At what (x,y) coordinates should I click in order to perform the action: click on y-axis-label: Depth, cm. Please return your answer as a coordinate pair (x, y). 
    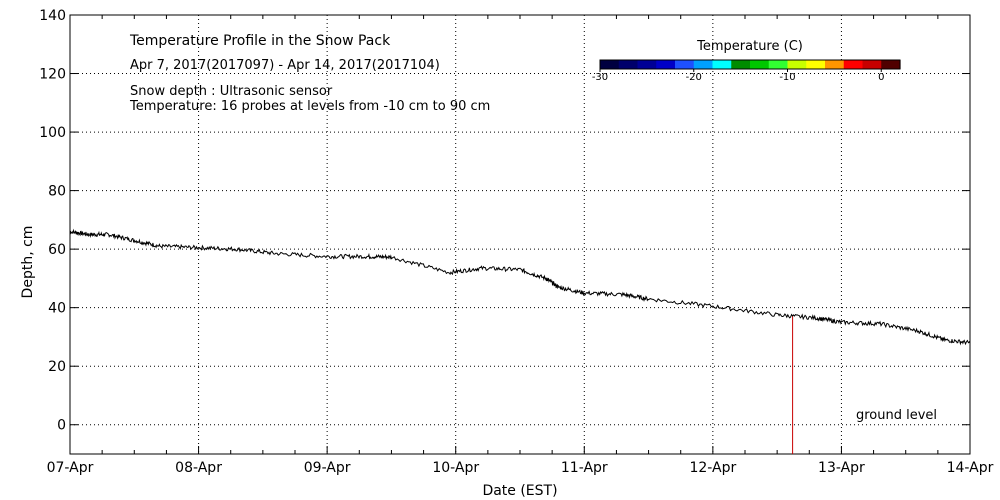
    Looking at the image, I should click on (28, 262).